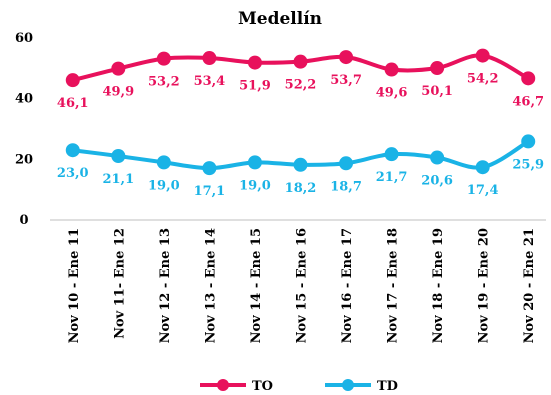 Image resolution: width=551 pixels, height=395 pixels. What do you see at coordinates (301, 188) in the screenshot?
I see `data-label: 18,2` at bounding box center [301, 188].